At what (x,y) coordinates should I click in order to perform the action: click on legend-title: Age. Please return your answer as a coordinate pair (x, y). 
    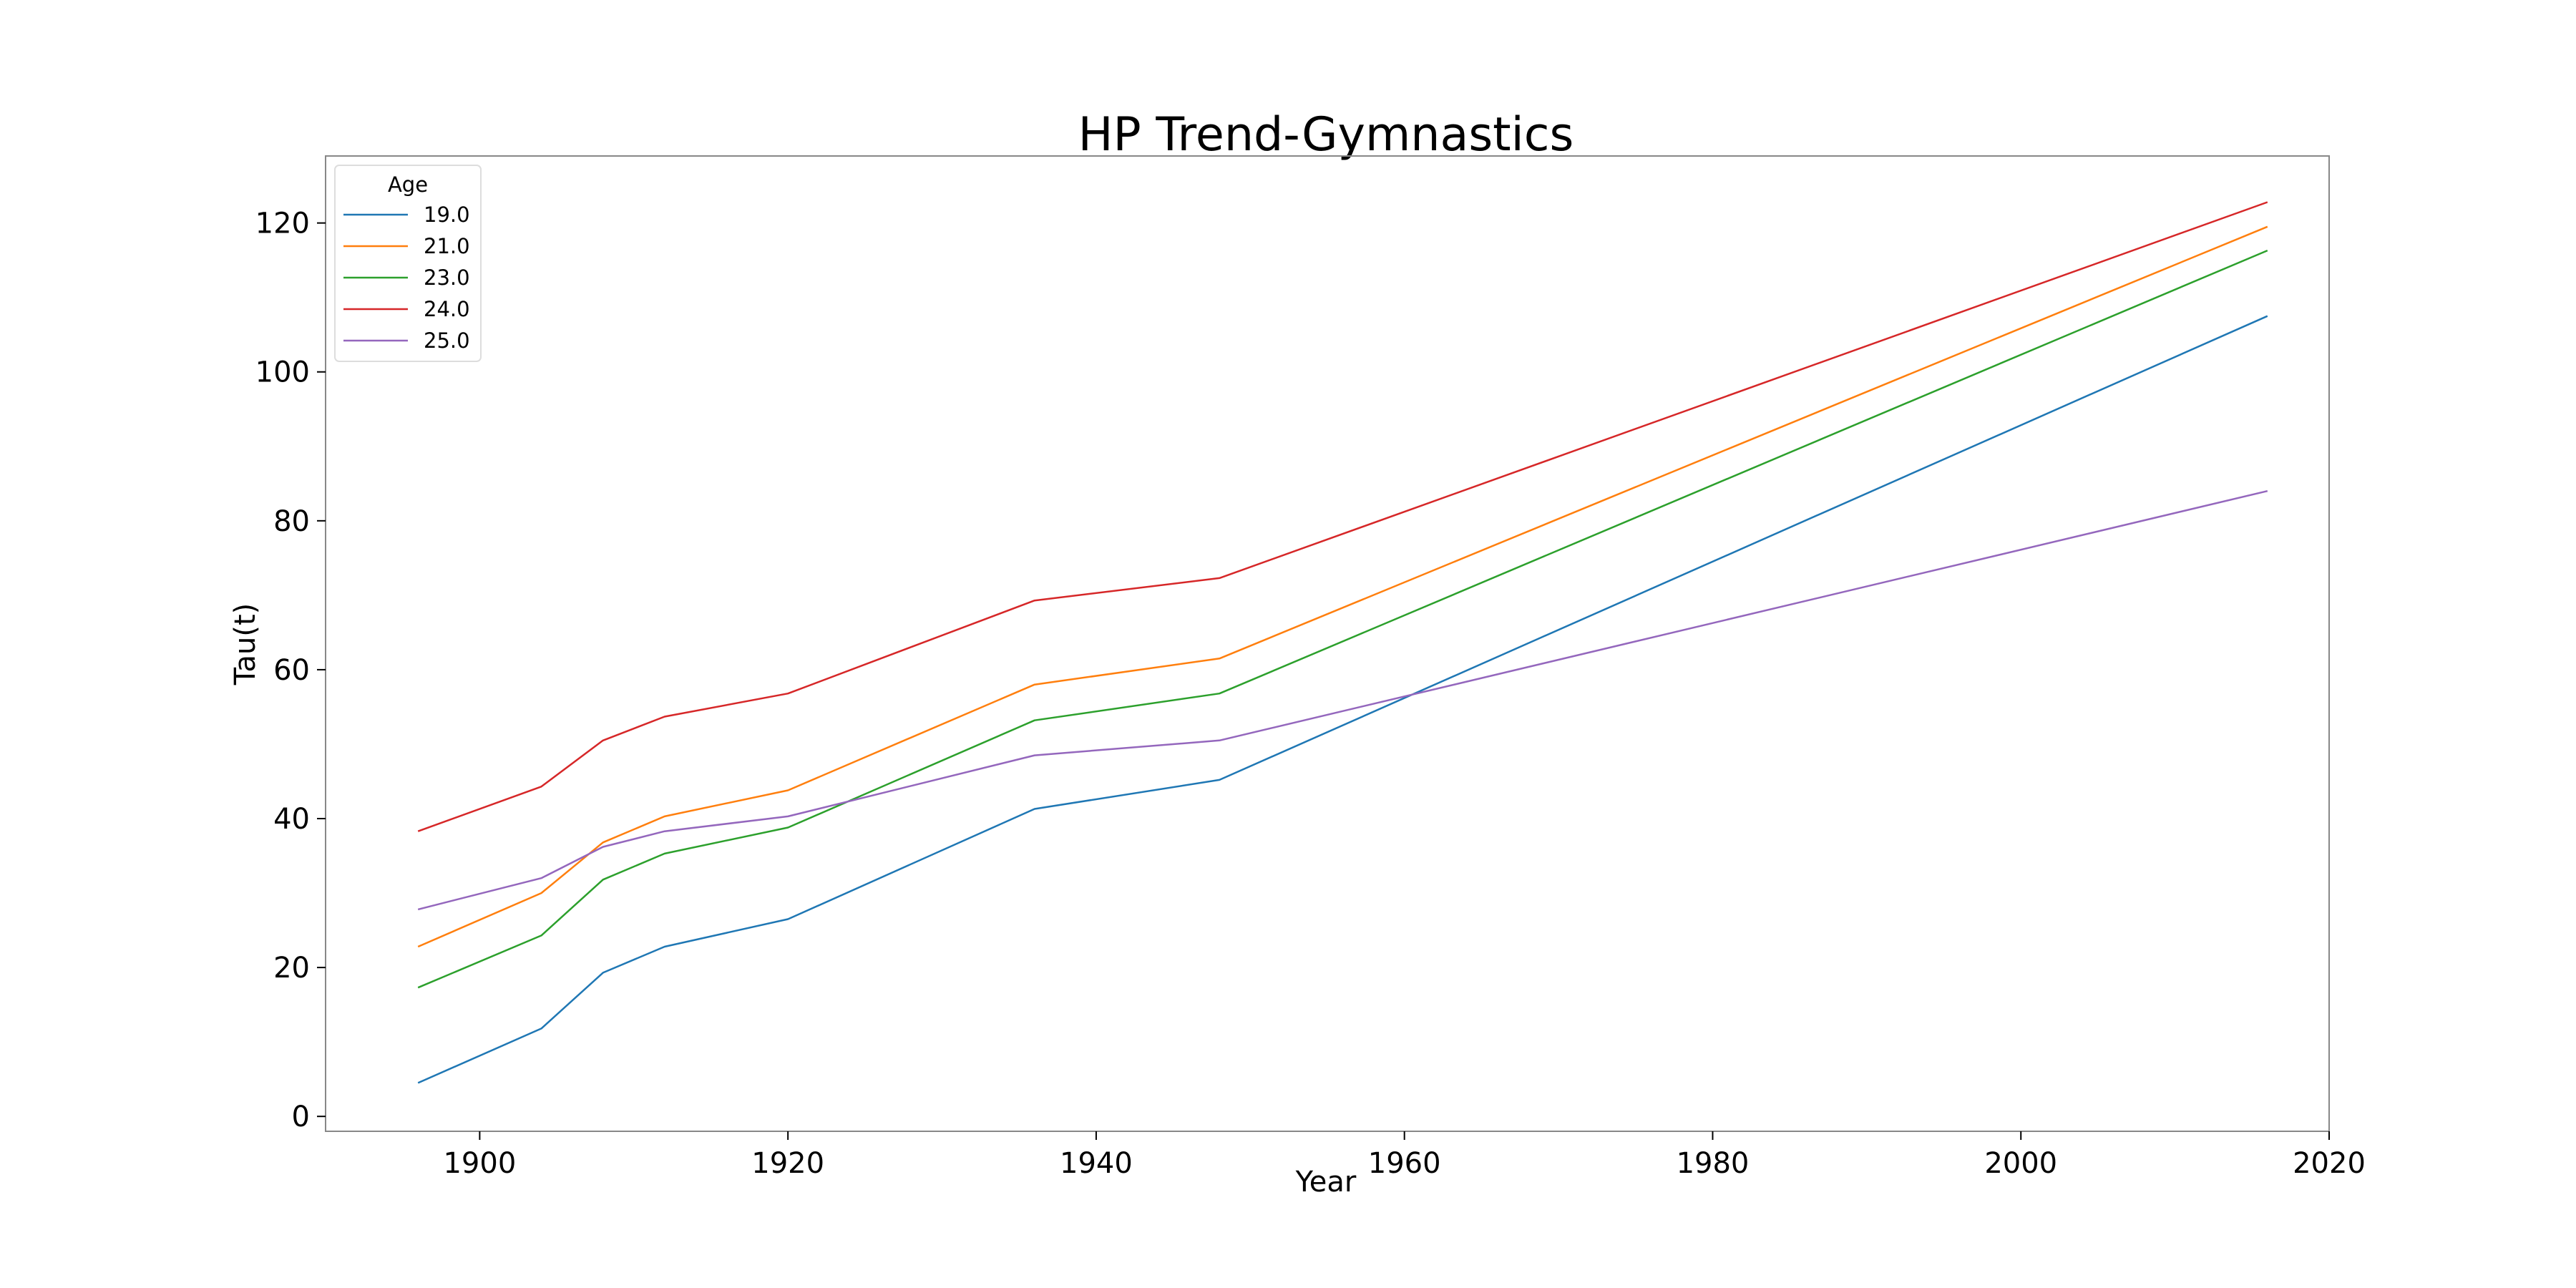
    Looking at the image, I should click on (408, 184).